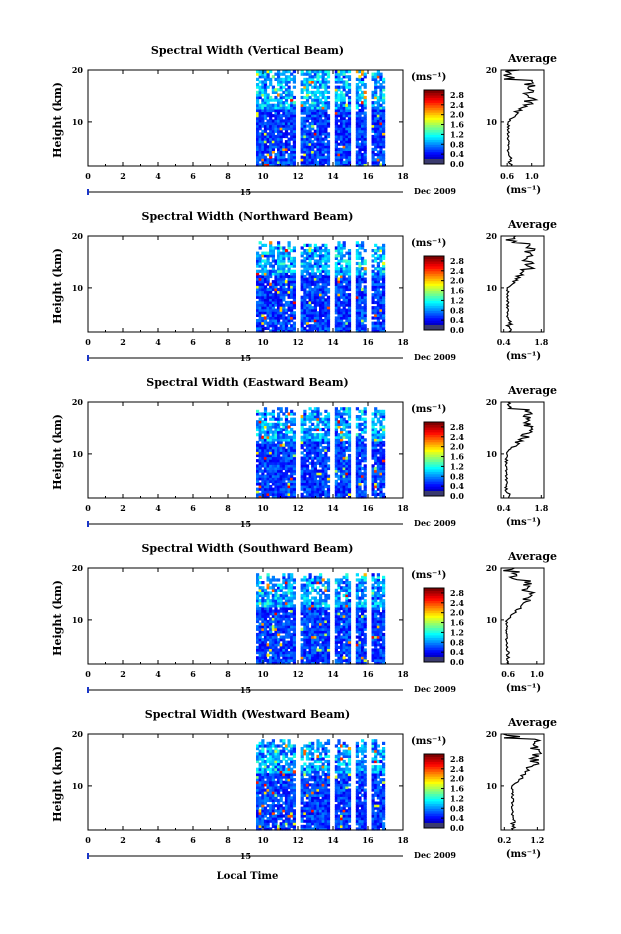  Describe the element at coordinates (88, 342) in the screenshot. I see `x-tick-label: 0` at that location.